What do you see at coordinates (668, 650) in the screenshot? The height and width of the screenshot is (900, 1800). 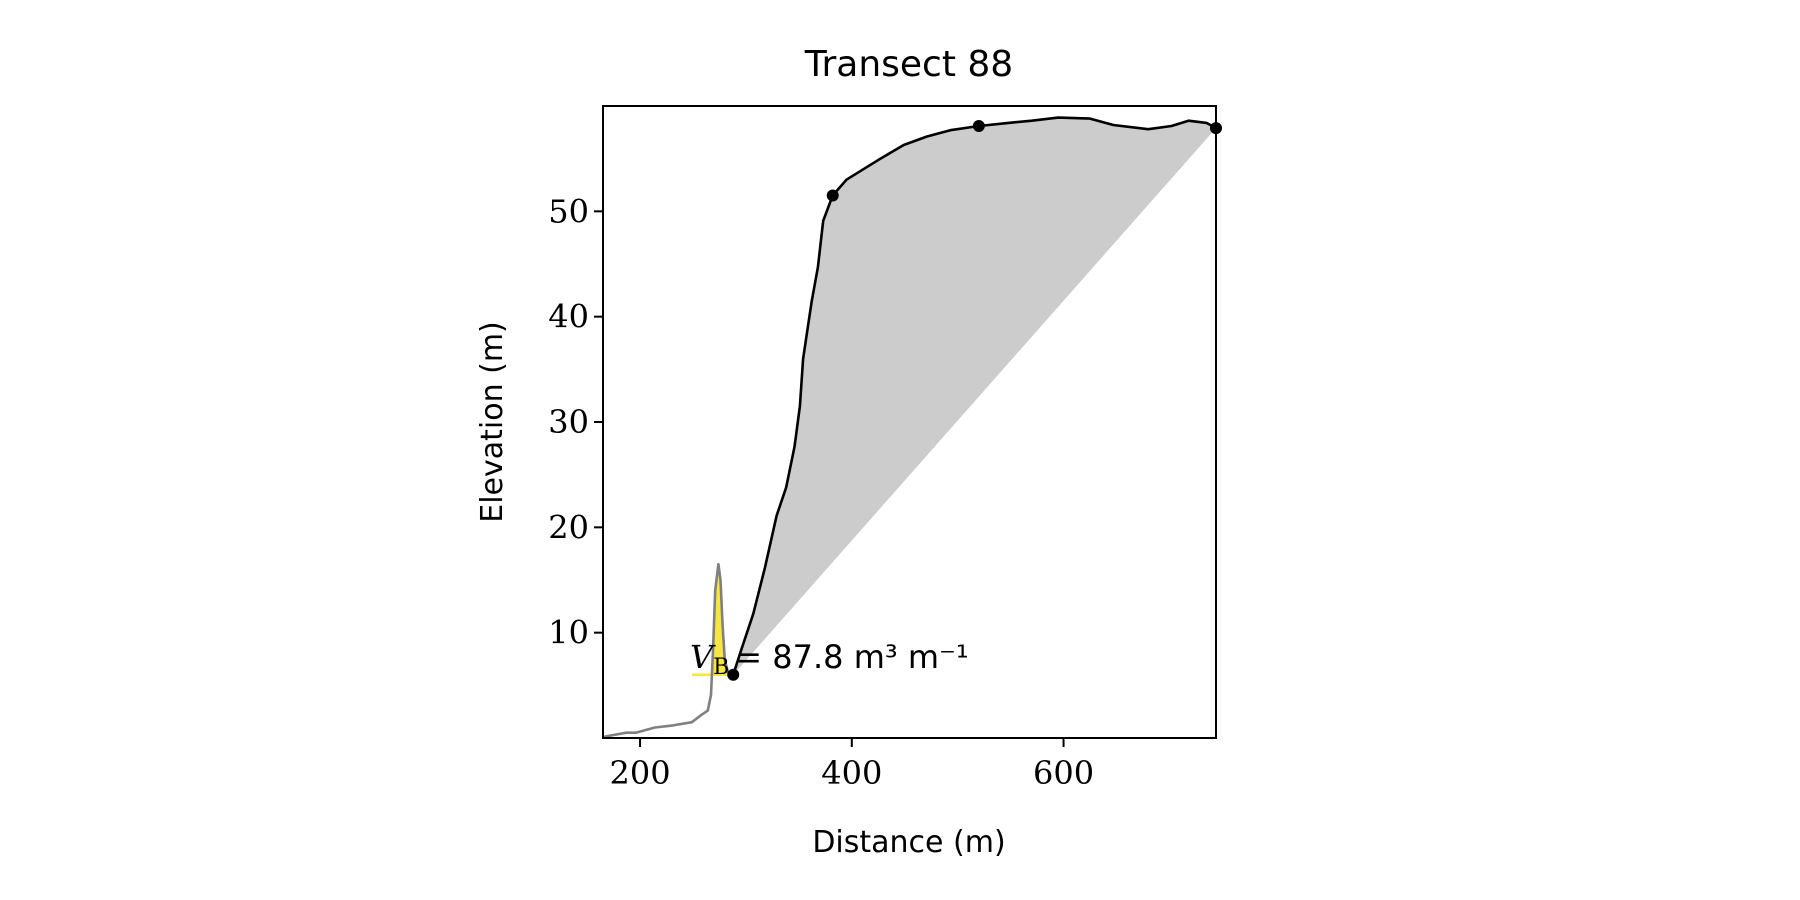 I see `profile-line` at bounding box center [668, 650].